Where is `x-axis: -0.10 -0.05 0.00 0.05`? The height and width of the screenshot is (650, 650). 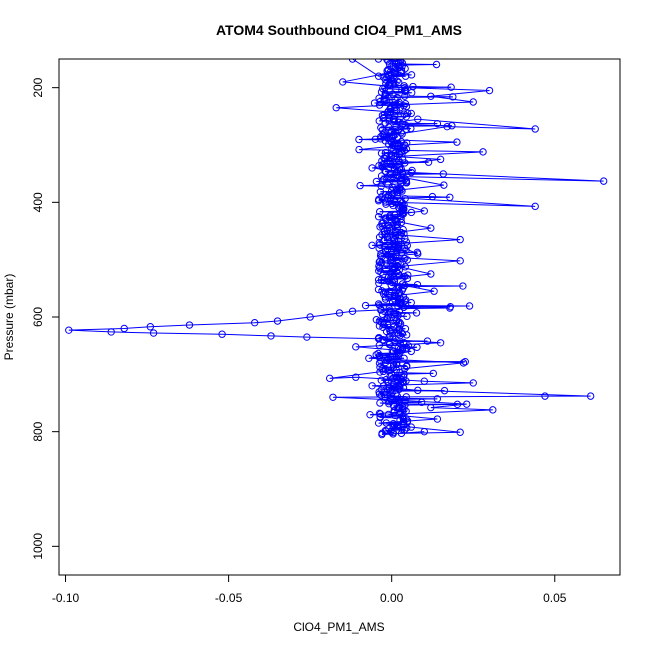
x-axis: -0.10 -0.05 0.00 0.05 is located at coordinates (309, 589).